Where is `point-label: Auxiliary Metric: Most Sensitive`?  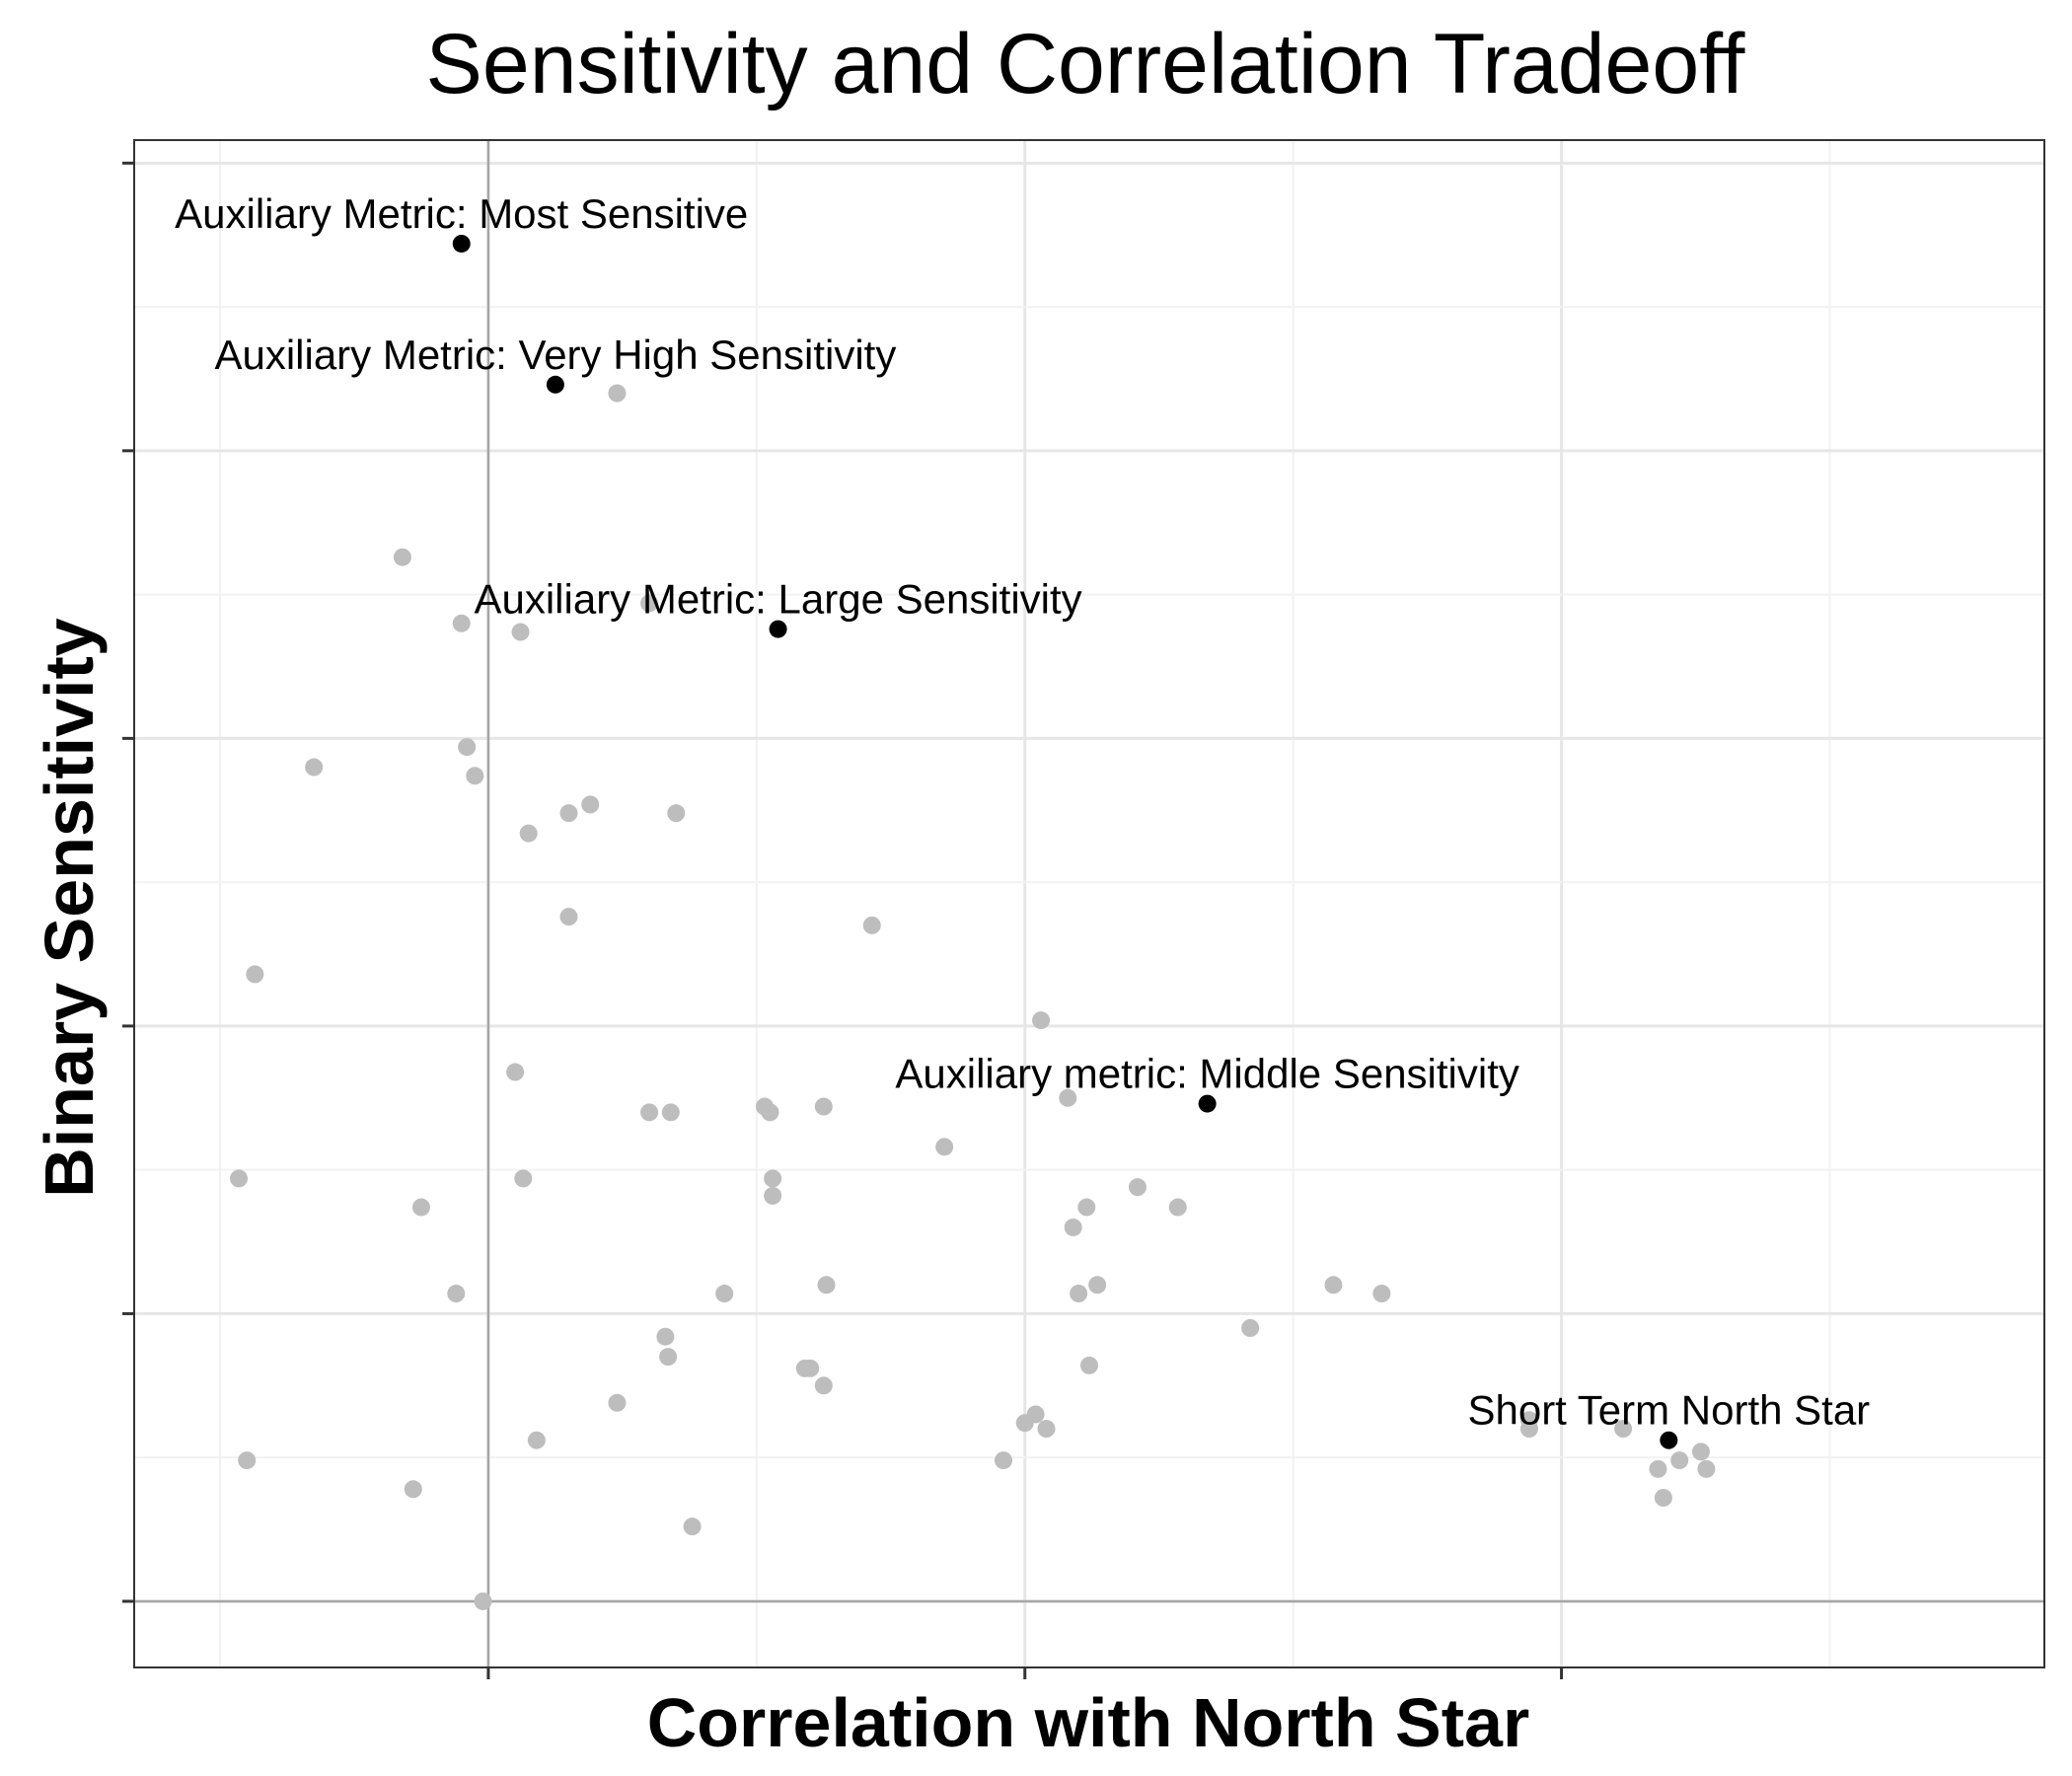 point-label: Auxiliary Metric: Most Sensitive is located at coordinates (462, 214).